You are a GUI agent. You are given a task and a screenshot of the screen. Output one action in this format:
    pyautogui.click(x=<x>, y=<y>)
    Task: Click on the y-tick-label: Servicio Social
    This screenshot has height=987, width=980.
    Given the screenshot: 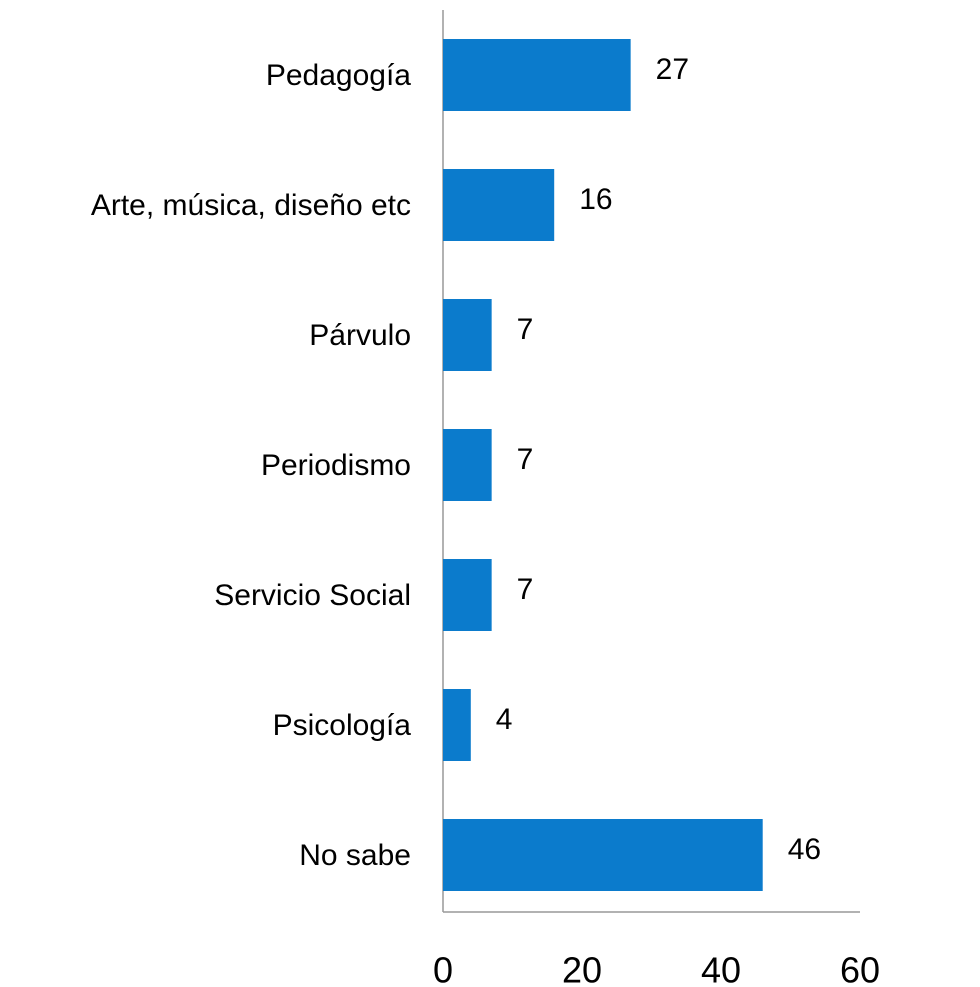 What is the action you would take?
    pyautogui.click(x=312, y=595)
    